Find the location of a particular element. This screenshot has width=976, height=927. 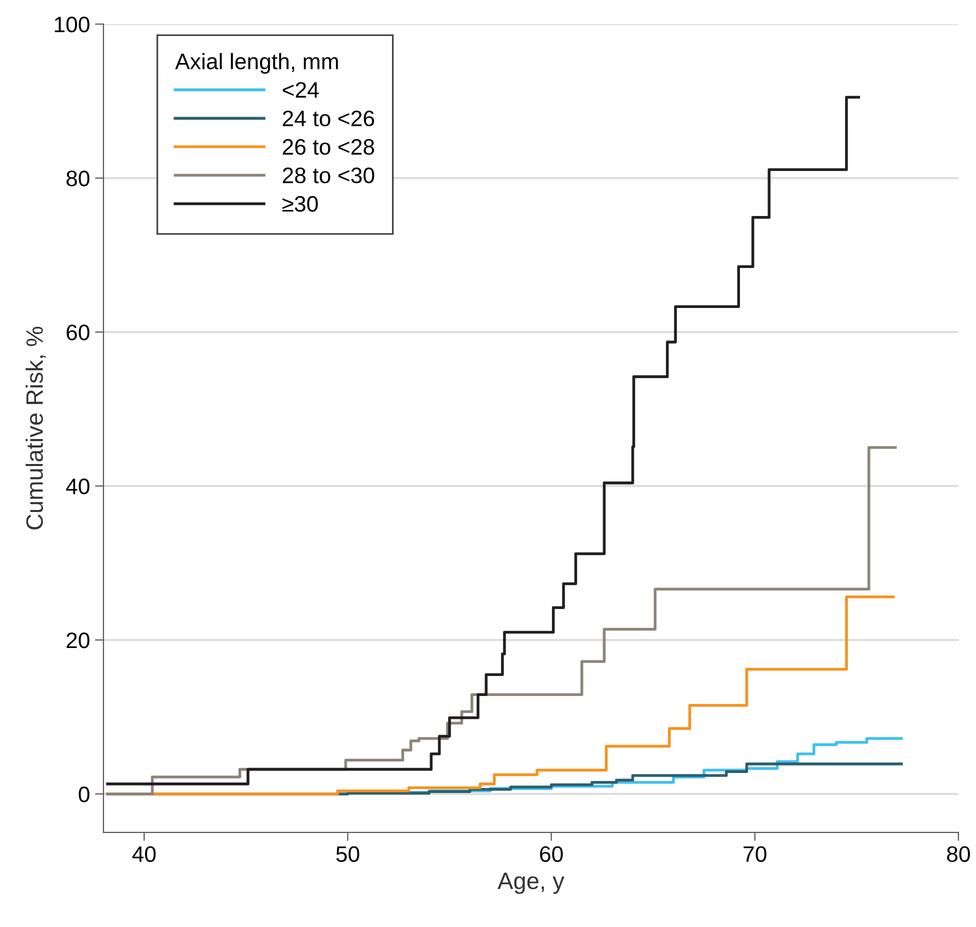

legend-title: Axial length, mm is located at coordinates (256, 63).